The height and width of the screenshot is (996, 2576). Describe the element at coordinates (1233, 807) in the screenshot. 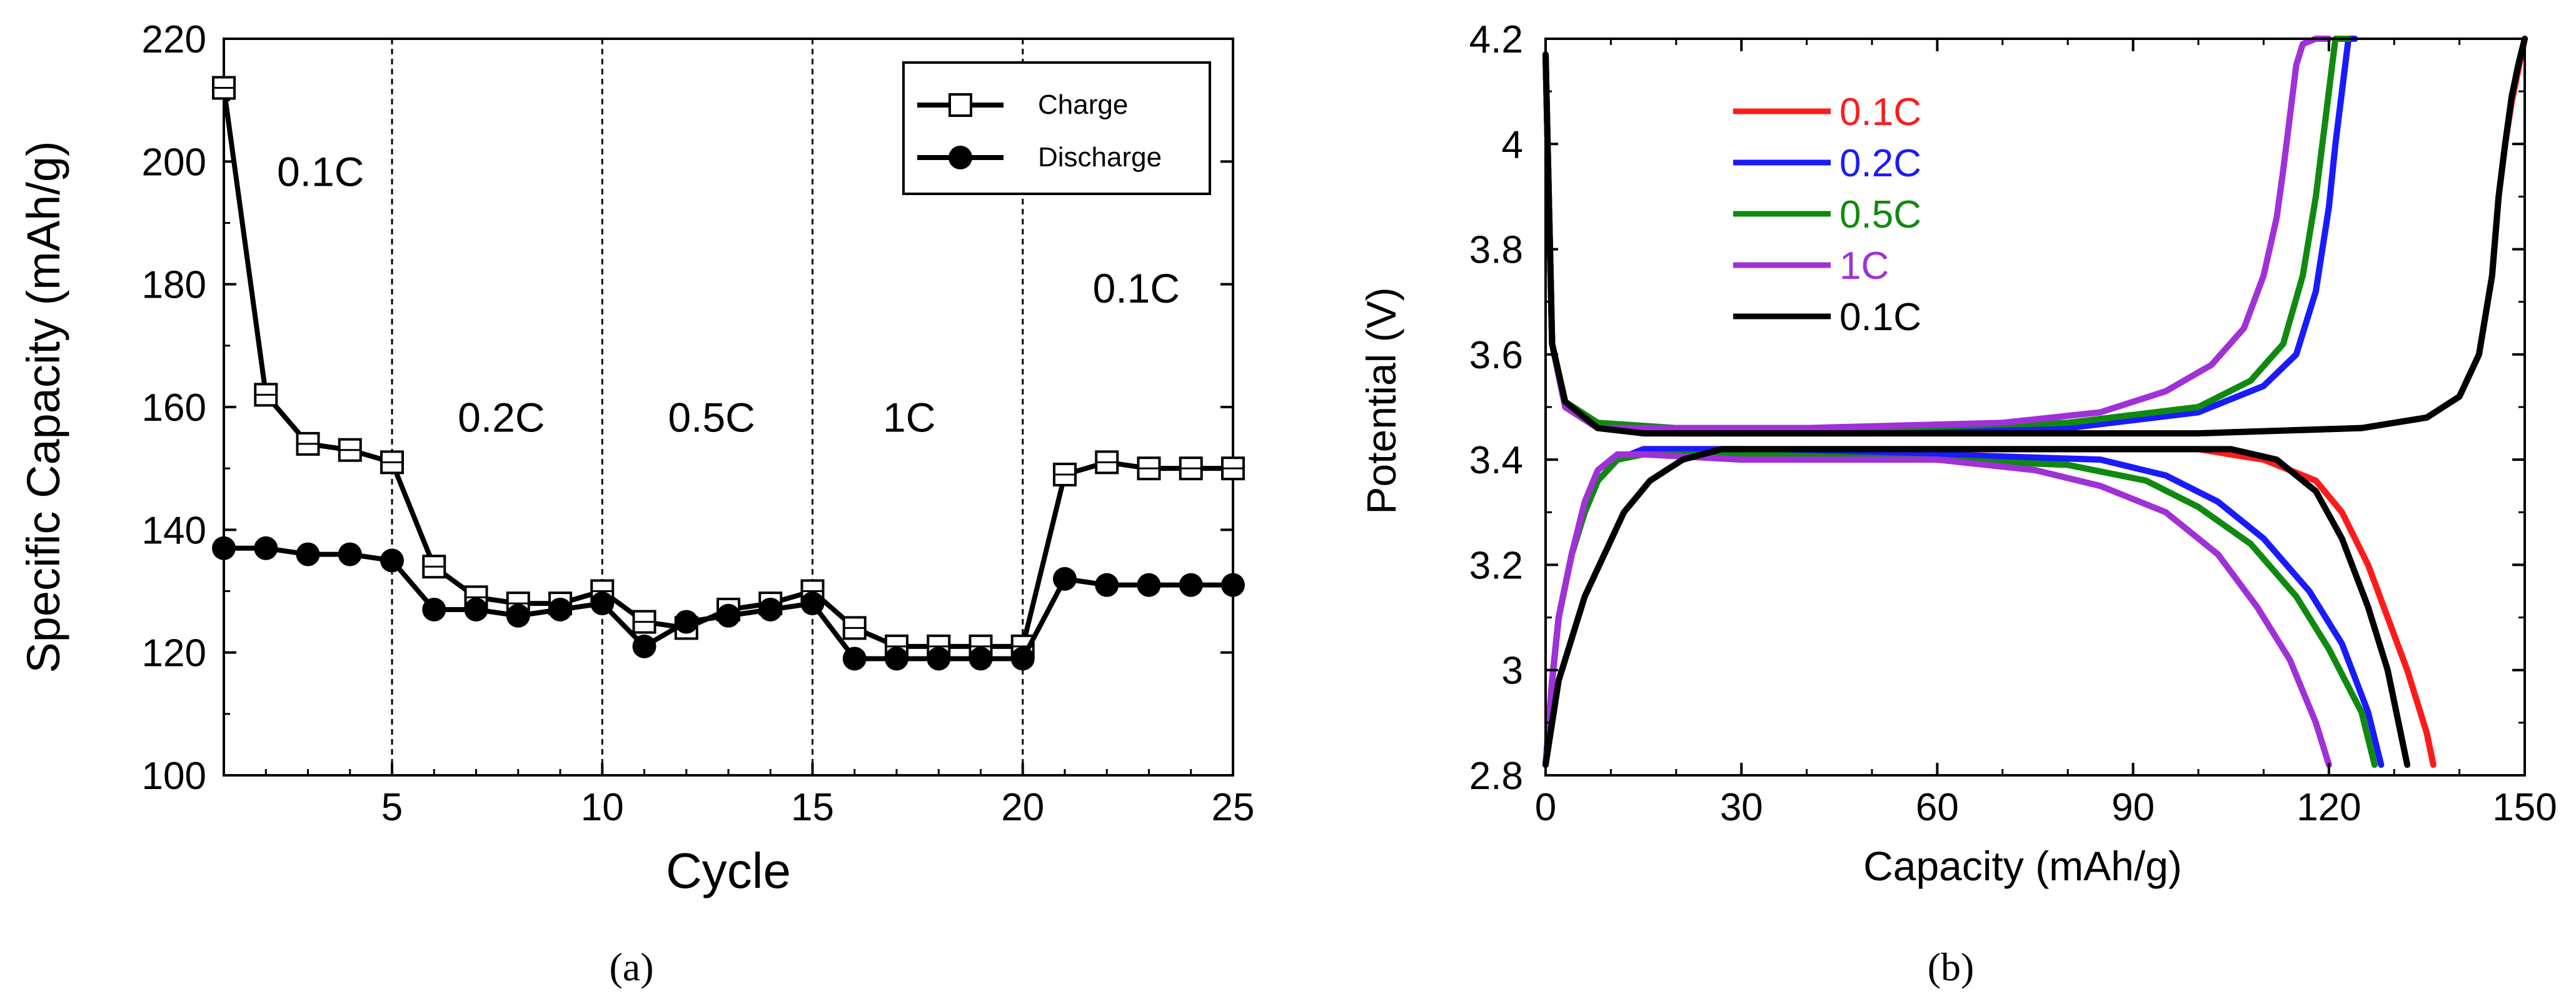

I see `x-tick-label: 25` at that location.